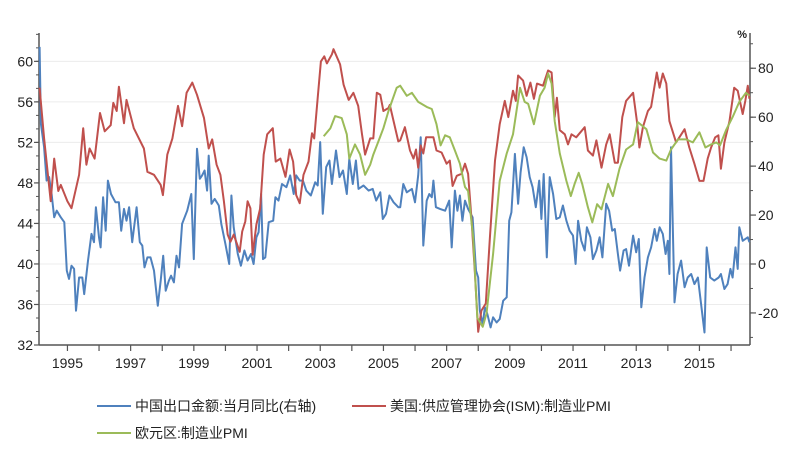 The width and height of the screenshot is (794, 473). Describe the element at coordinates (446, 363) in the screenshot. I see `x-axis-tick-label: 2007` at that location.